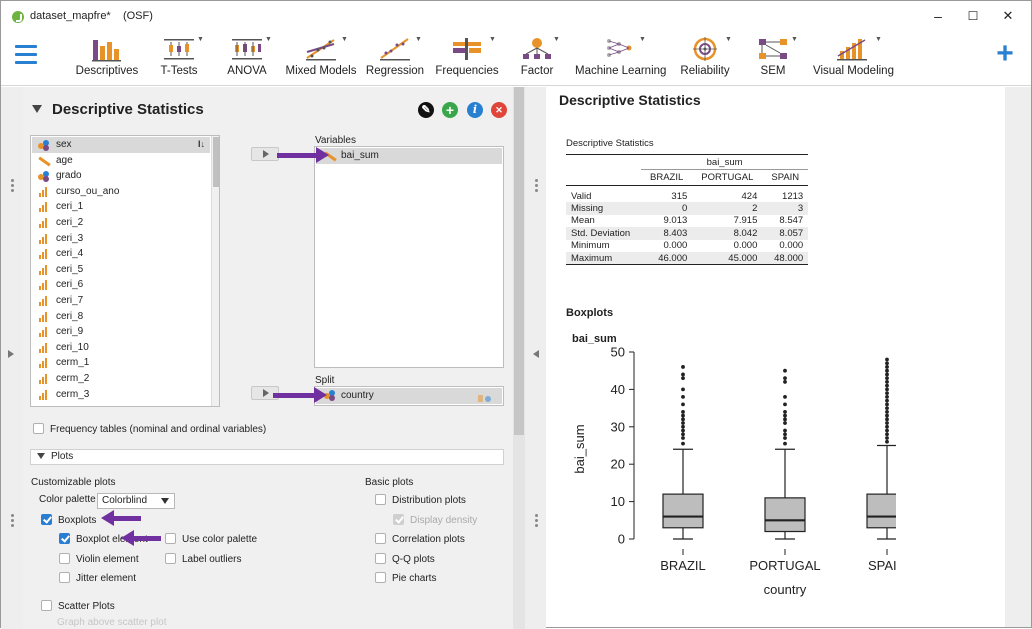 The image size is (1032, 629). Describe the element at coordinates (215, 271) in the screenshot. I see `variables-scrollbar` at that location.